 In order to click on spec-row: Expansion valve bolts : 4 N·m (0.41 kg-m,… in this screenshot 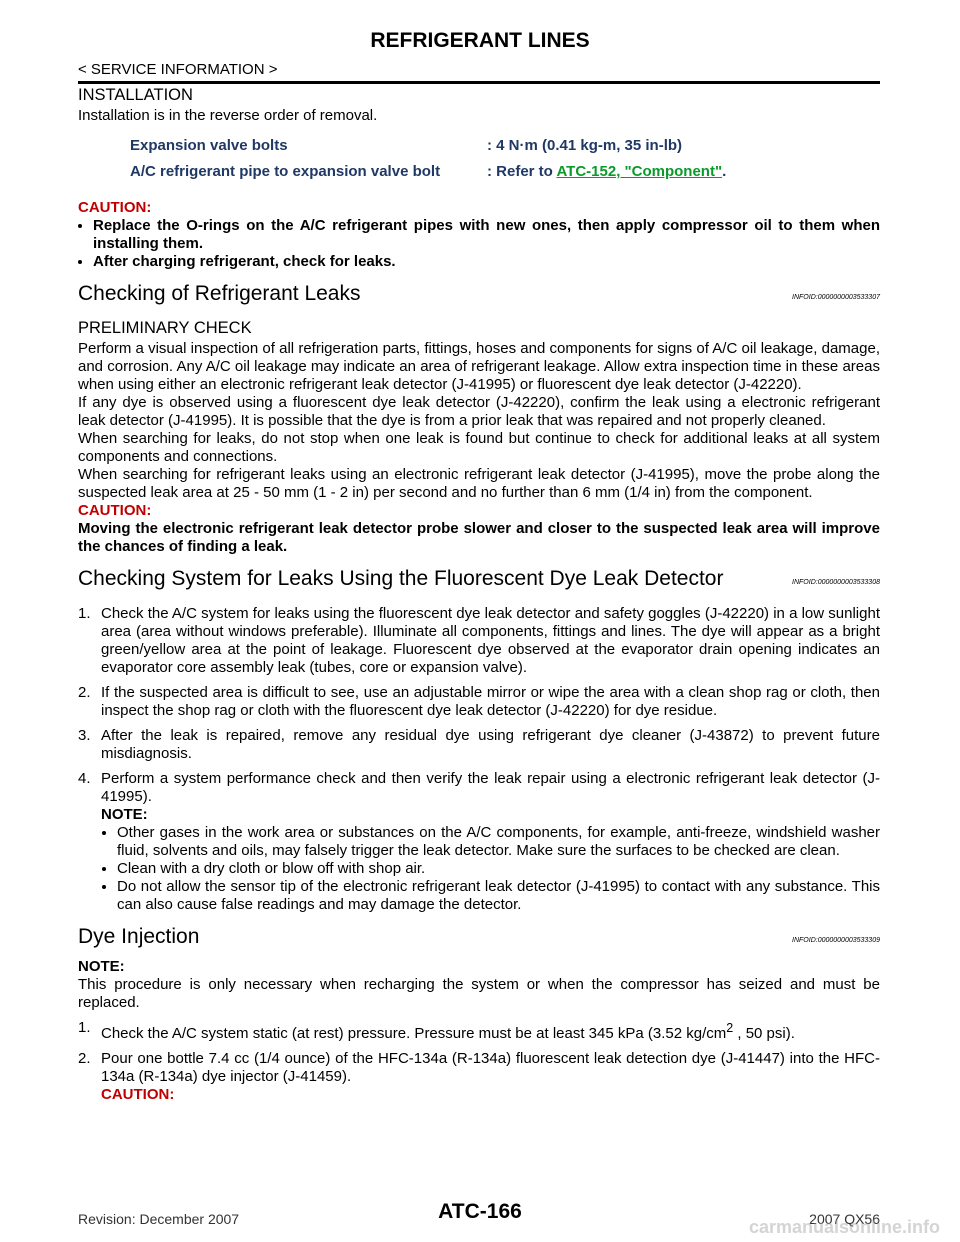, I will do `click(505, 150)`.